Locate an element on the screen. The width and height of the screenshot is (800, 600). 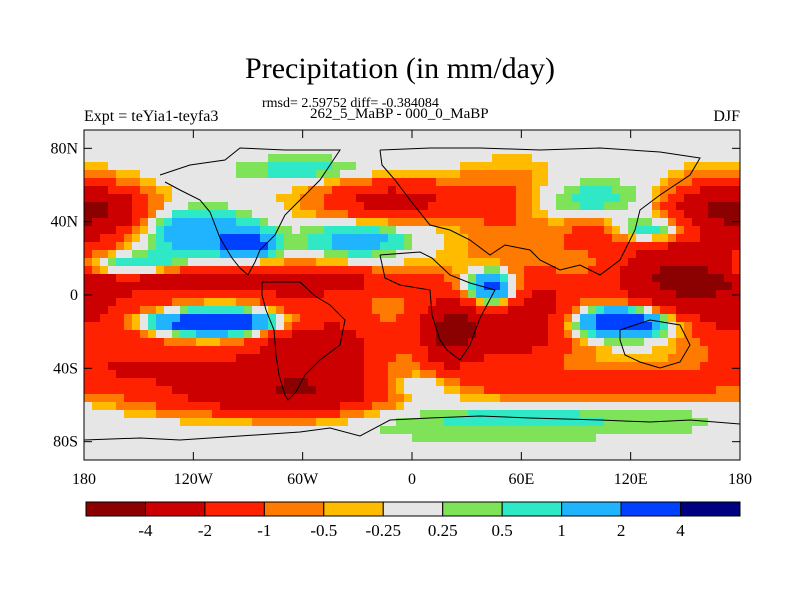
lon-tick-label: 120W is located at coordinates (194, 479).